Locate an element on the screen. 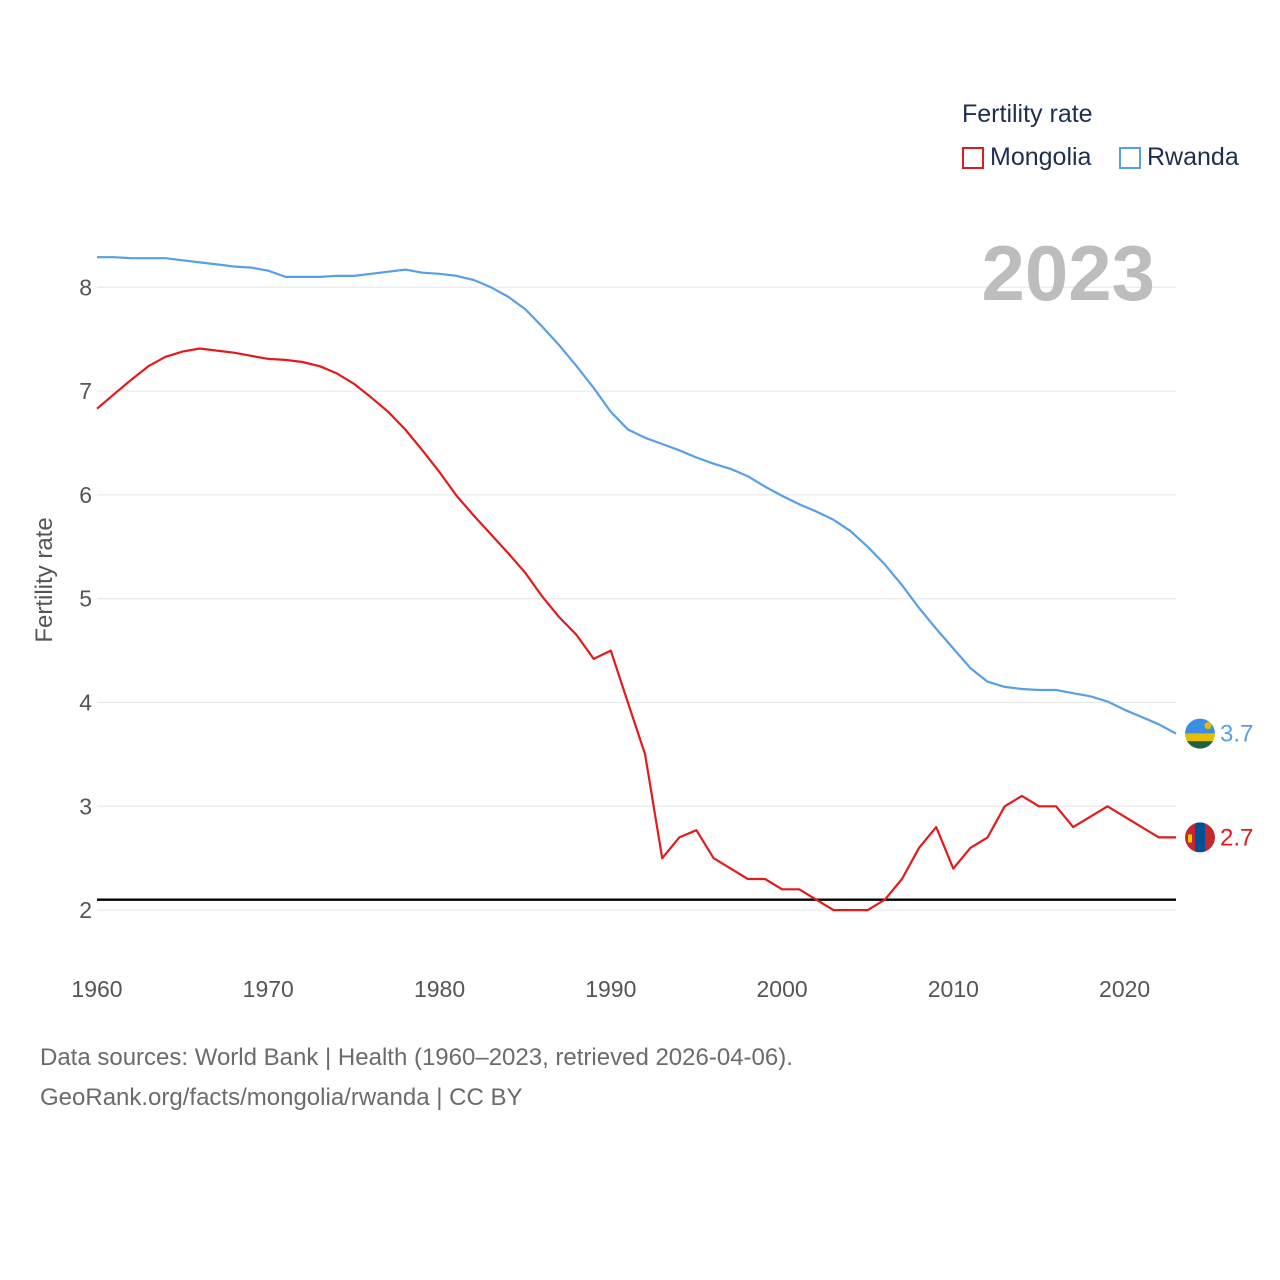  rwanda-flag-icon is located at coordinates (1200, 733).